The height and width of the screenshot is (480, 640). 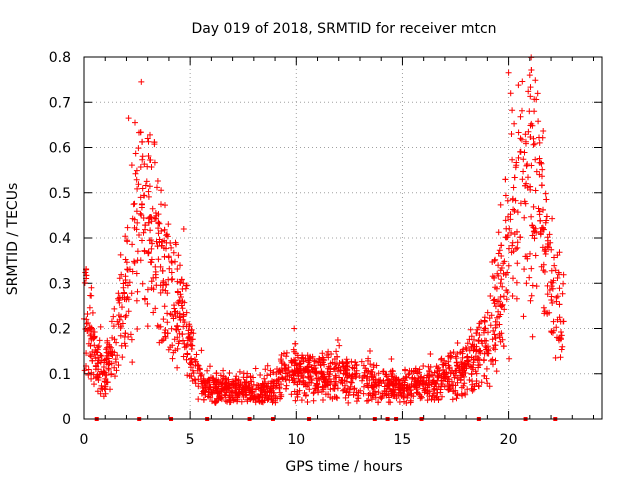 What do you see at coordinates (60, 375) in the screenshot?
I see `y-tick-label: 0.1` at bounding box center [60, 375].